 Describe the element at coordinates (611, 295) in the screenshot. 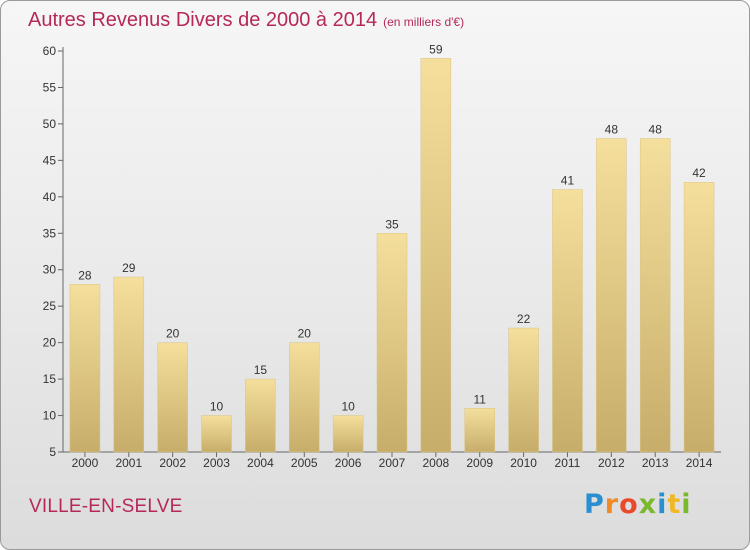

I see `bar-2012` at that location.